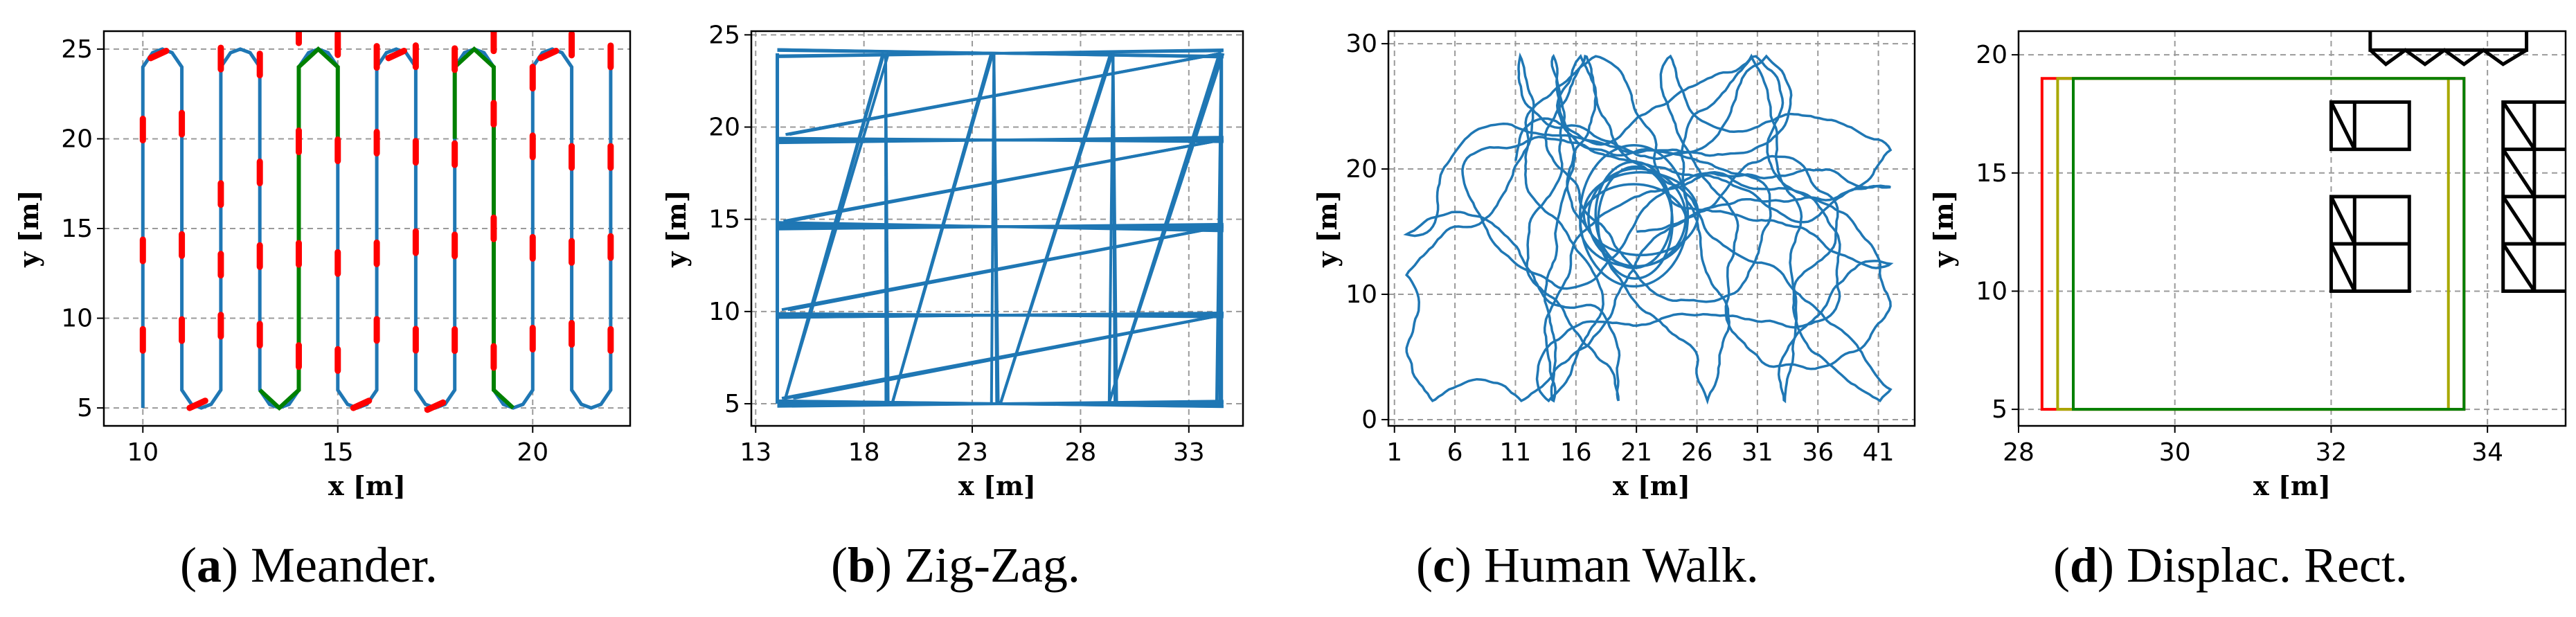  Describe the element at coordinates (756, 452) in the screenshot. I see `x-tick-label: 13` at that location.